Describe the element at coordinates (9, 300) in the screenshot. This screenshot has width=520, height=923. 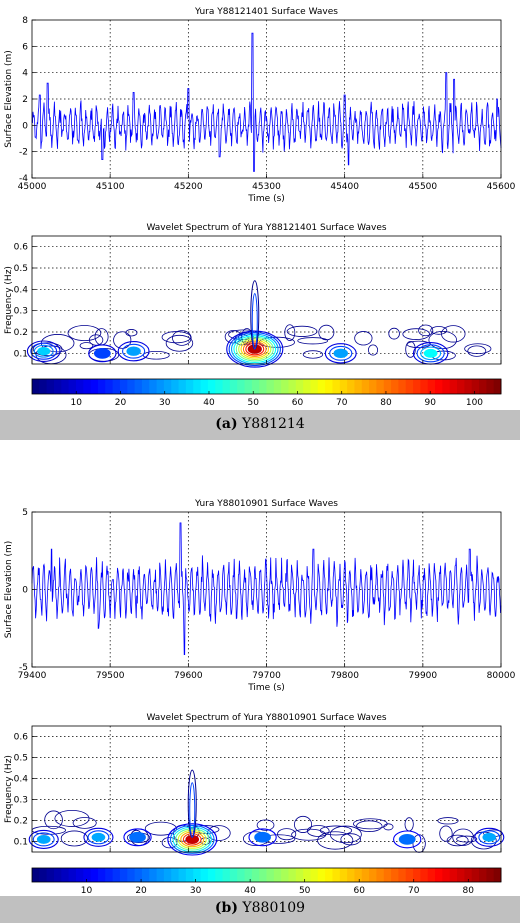
I see `spectrum-ylabel-0: Frequency (Hz)` at that location.